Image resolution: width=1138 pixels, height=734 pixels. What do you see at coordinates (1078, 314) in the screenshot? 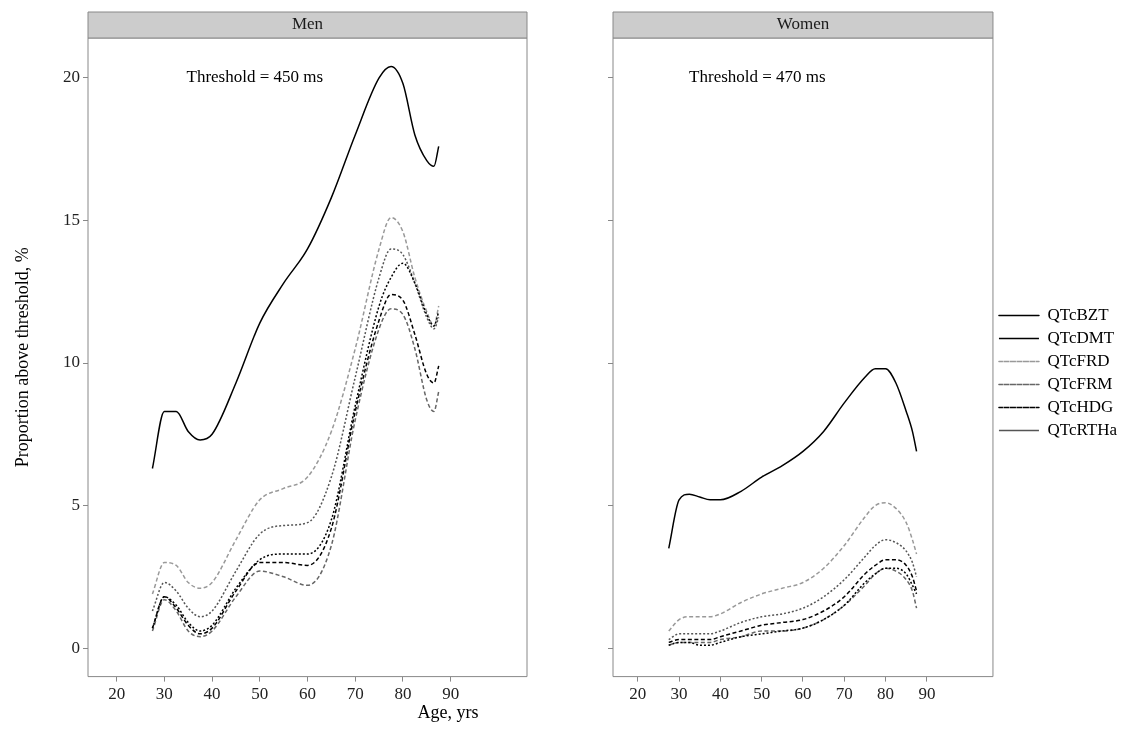
I see `legend-label: QTcBZT` at bounding box center [1078, 314].